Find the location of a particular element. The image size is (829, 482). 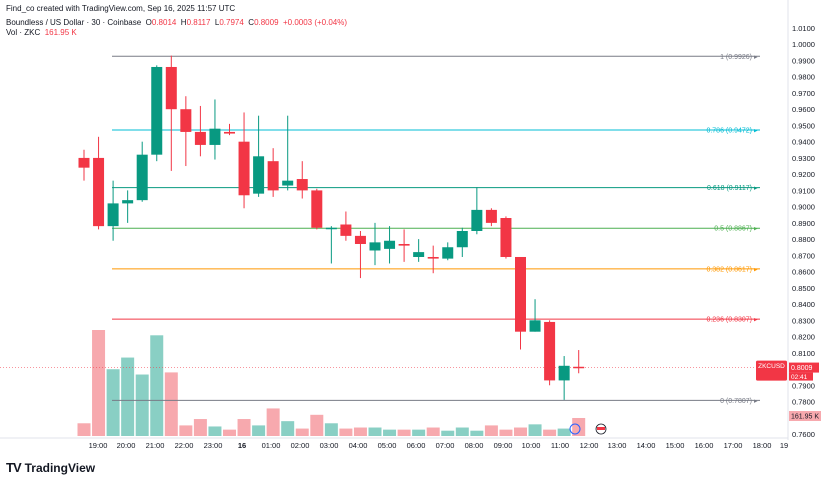

volume-axis-marker-value: 161.95 K is located at coordinates (805, 417).